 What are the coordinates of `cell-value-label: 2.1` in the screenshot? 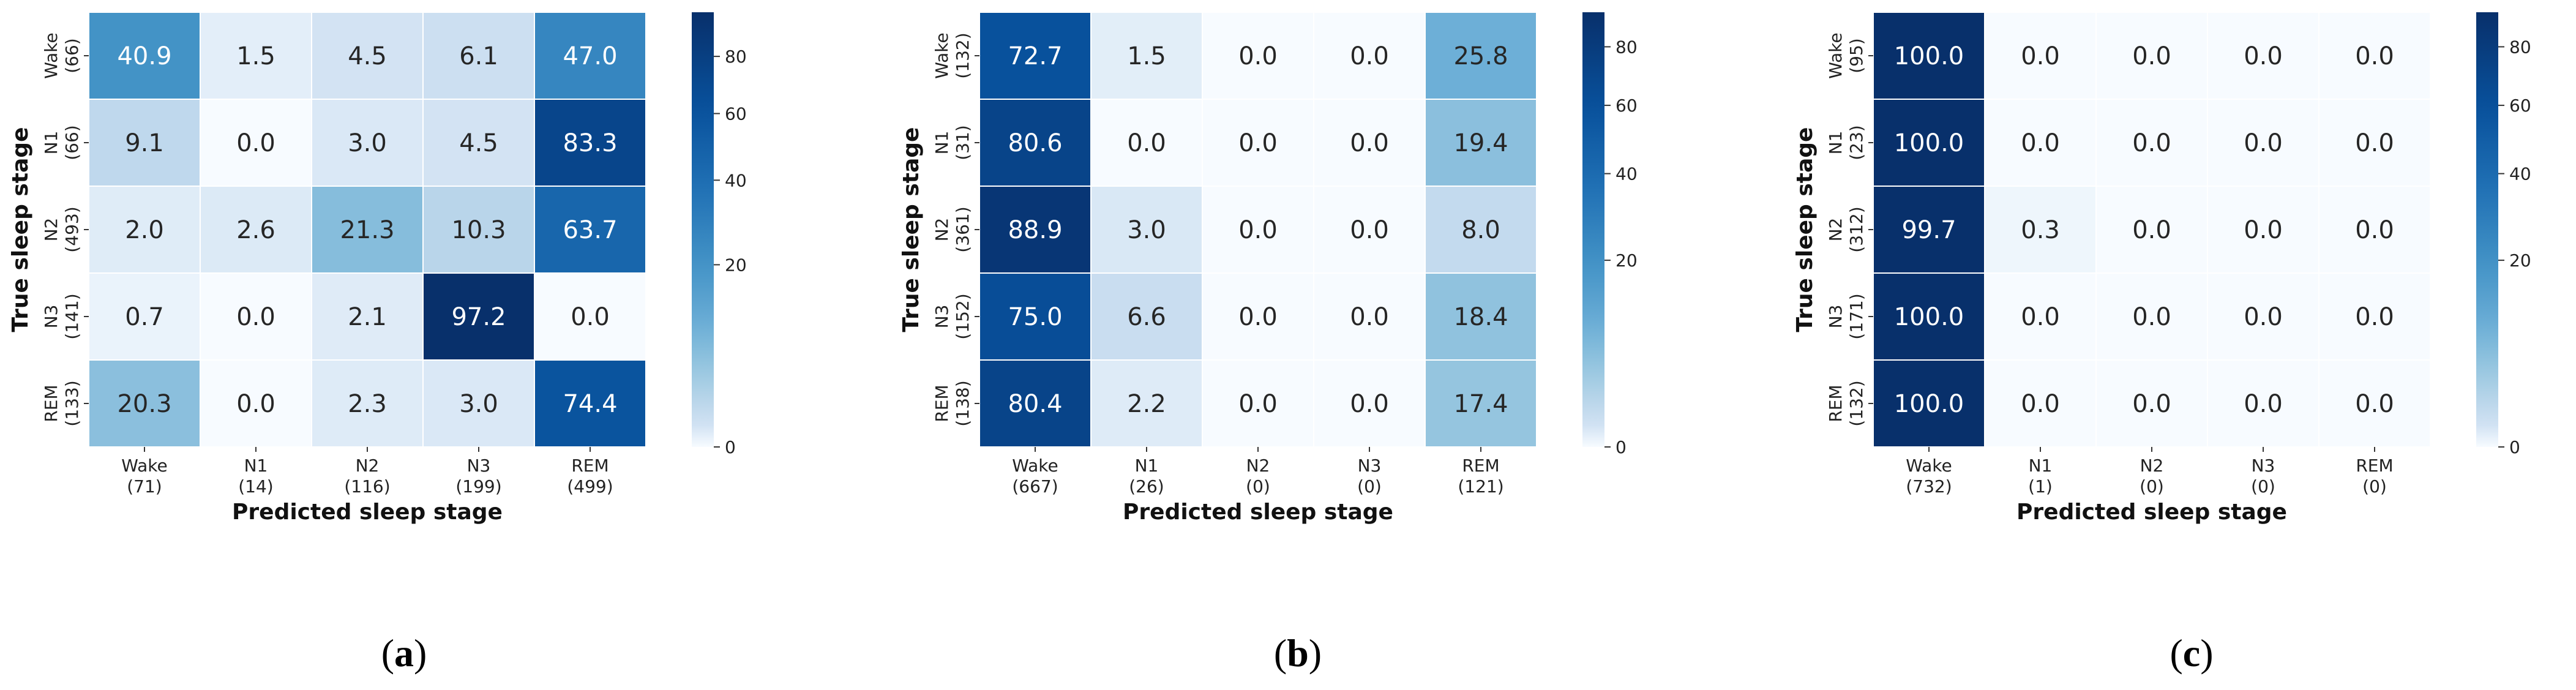 It's located at (367, 317).